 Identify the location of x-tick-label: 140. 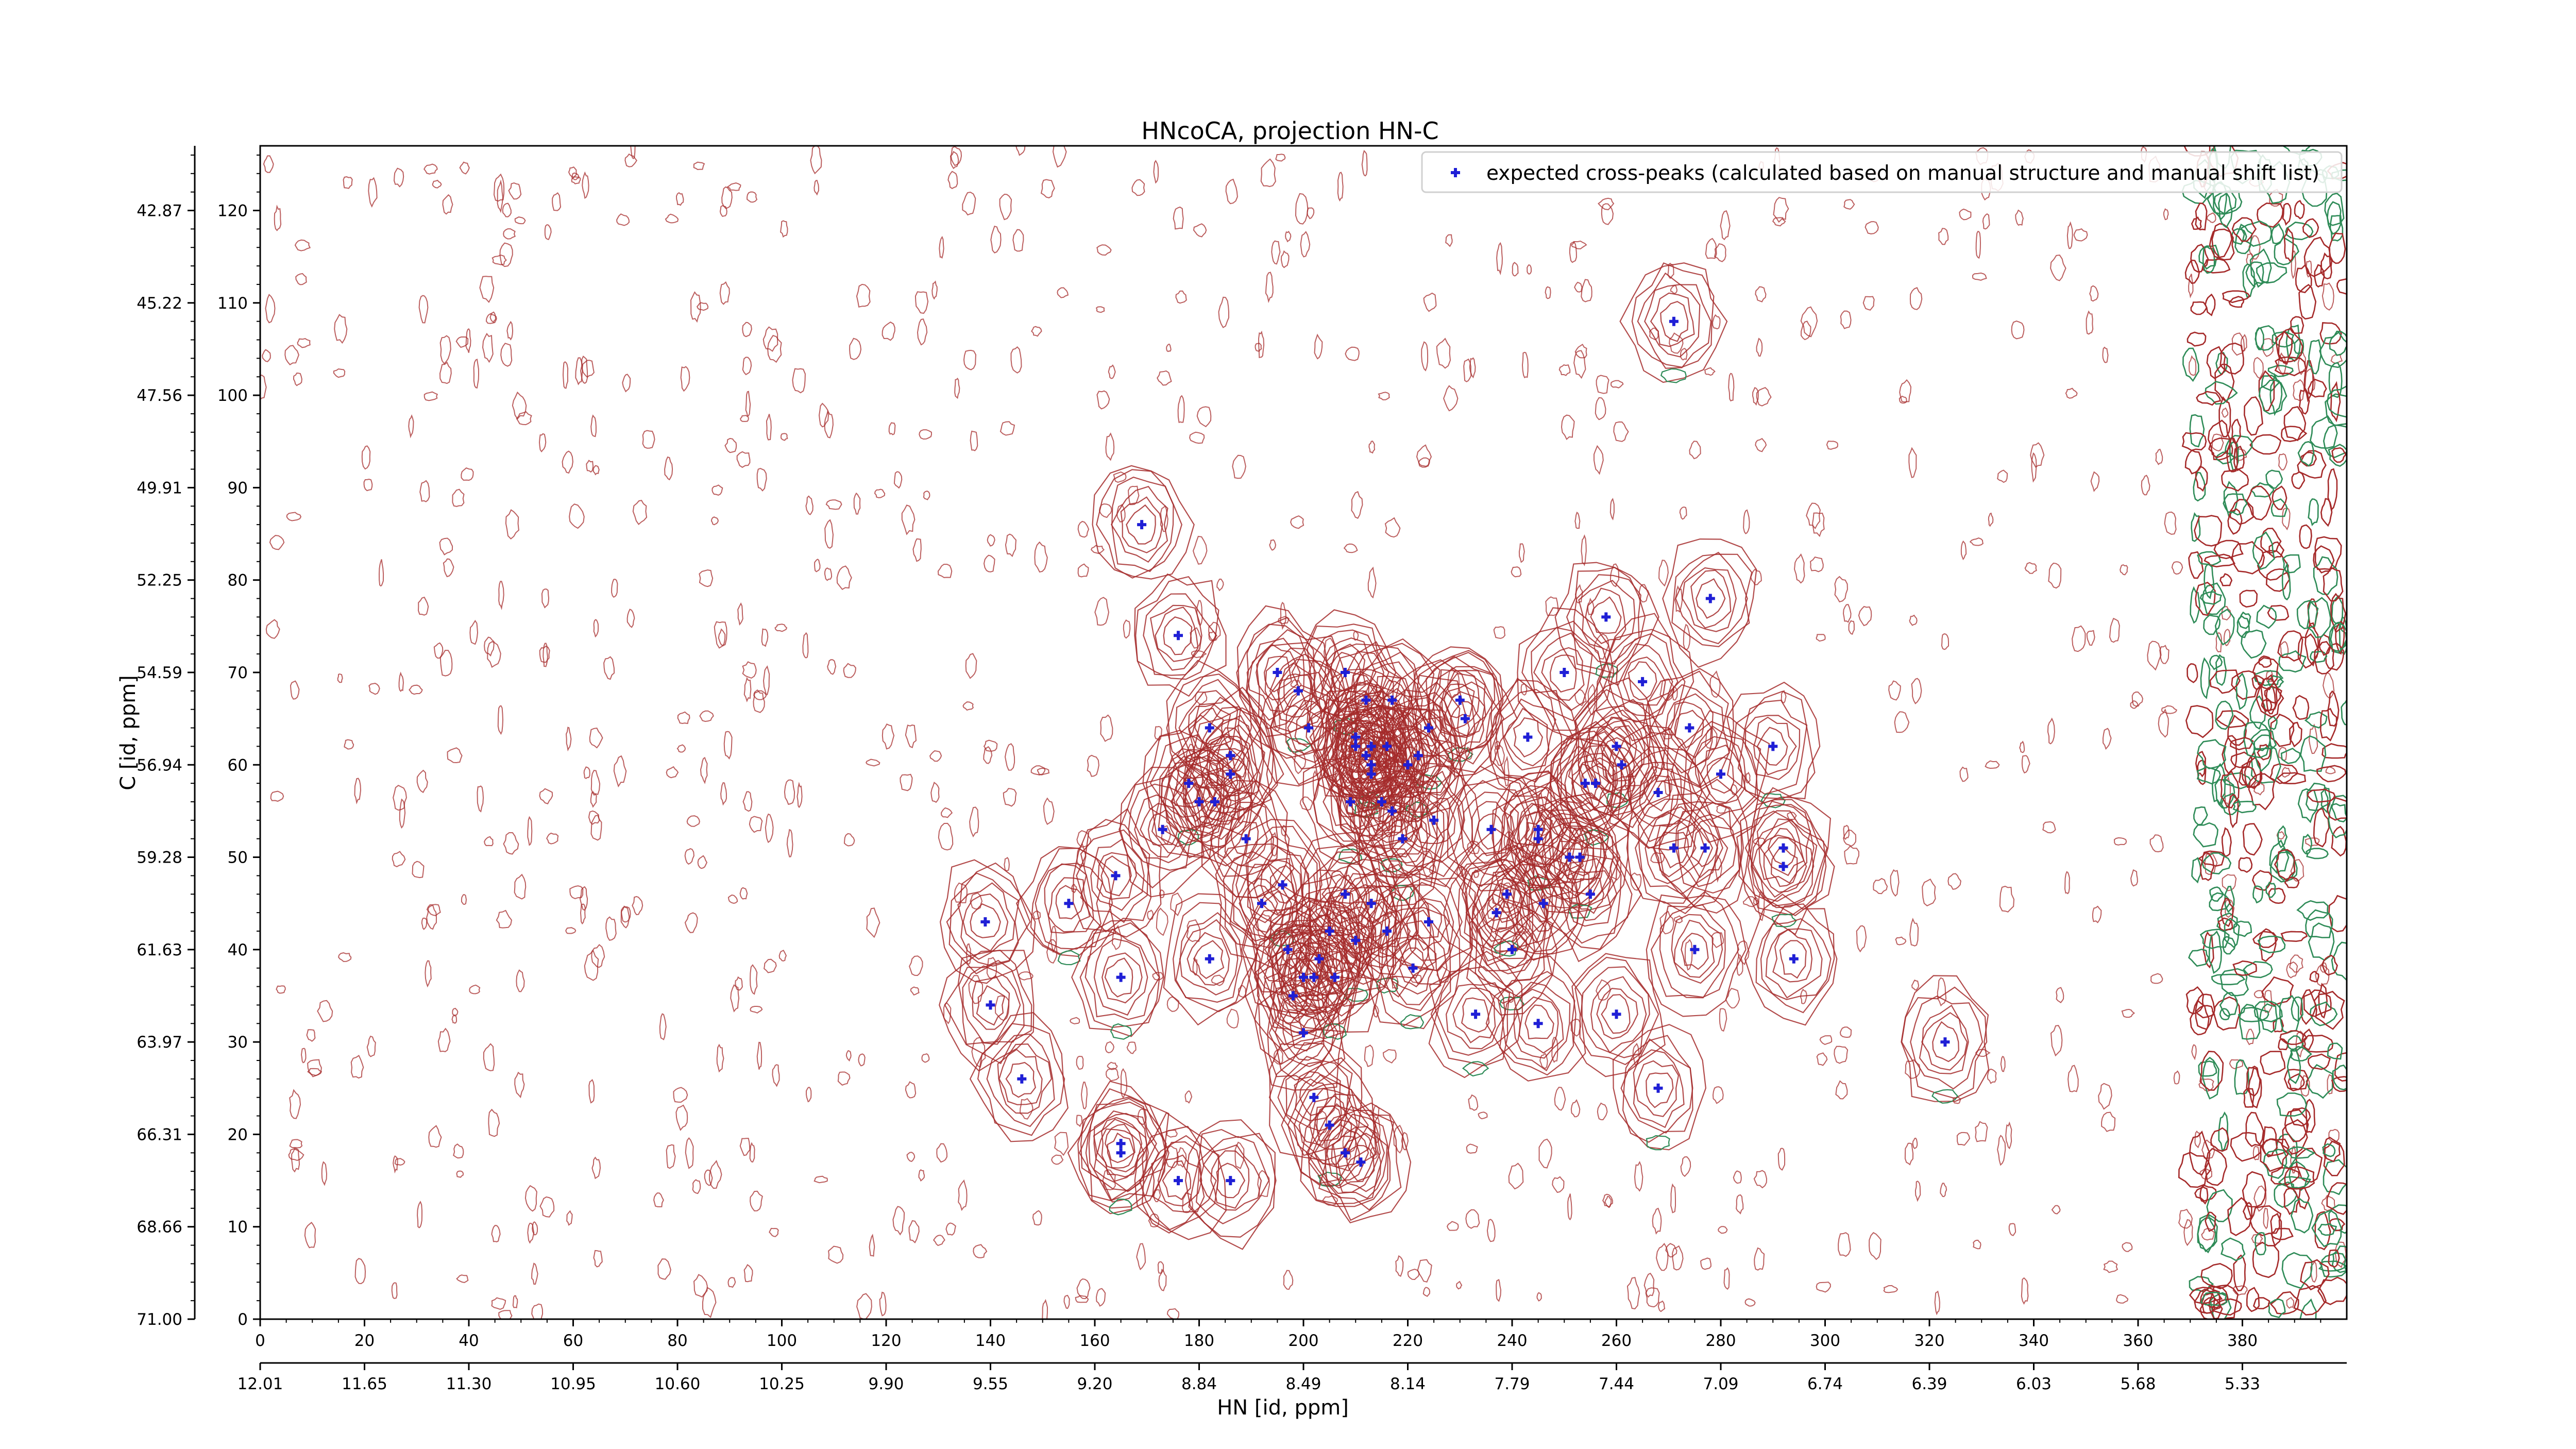
(990, 1341).